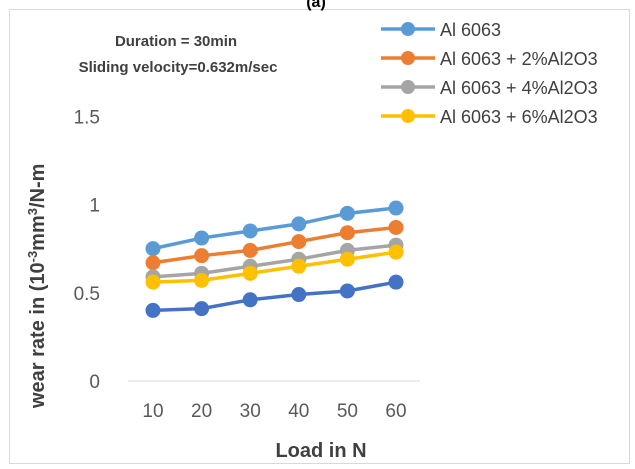  Describe the element at coordinates (32, 257) in the screenshot. I see `y-axis-title-part: -3` at that location.